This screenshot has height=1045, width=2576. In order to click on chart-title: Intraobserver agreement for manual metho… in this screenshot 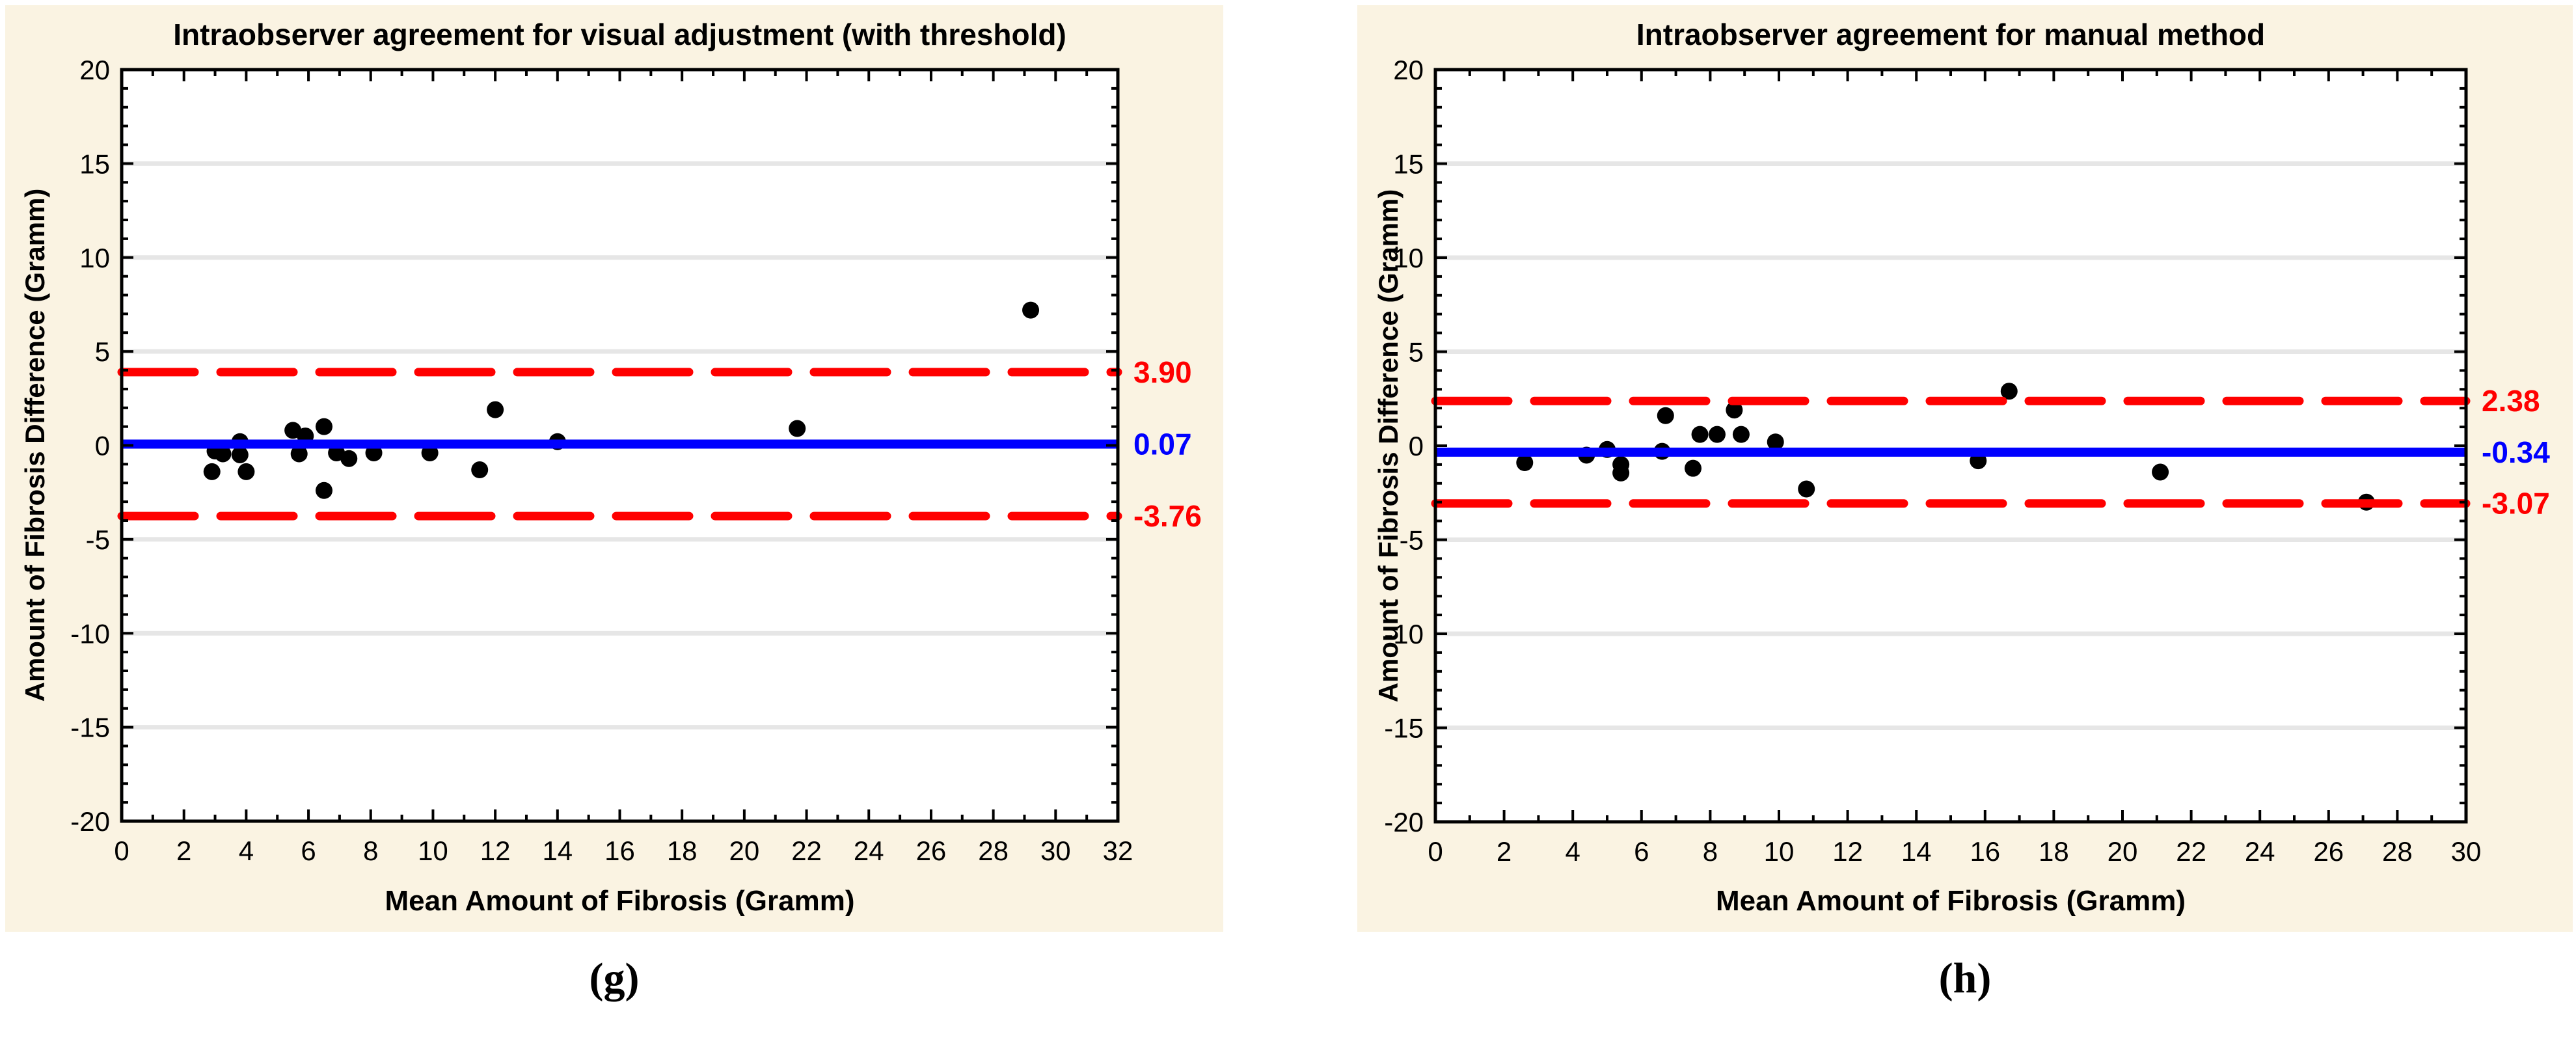, I will do `click(1951, 34)`.